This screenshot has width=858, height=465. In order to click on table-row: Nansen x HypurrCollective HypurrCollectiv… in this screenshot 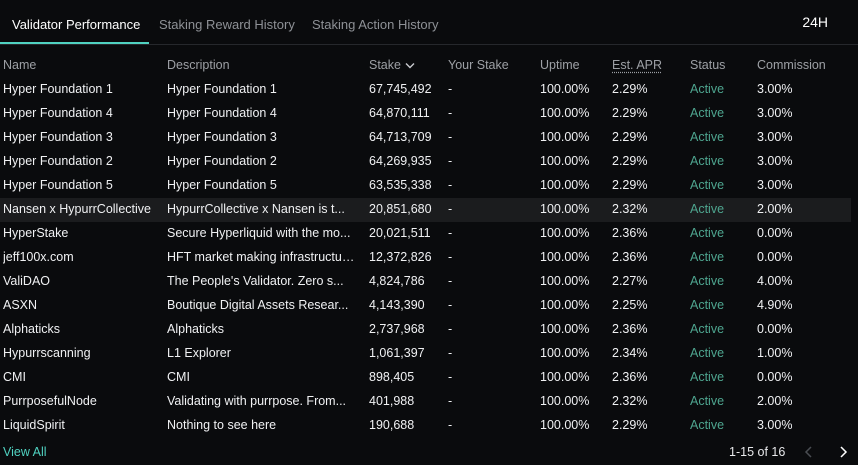, I will do `click(425, 210)`.